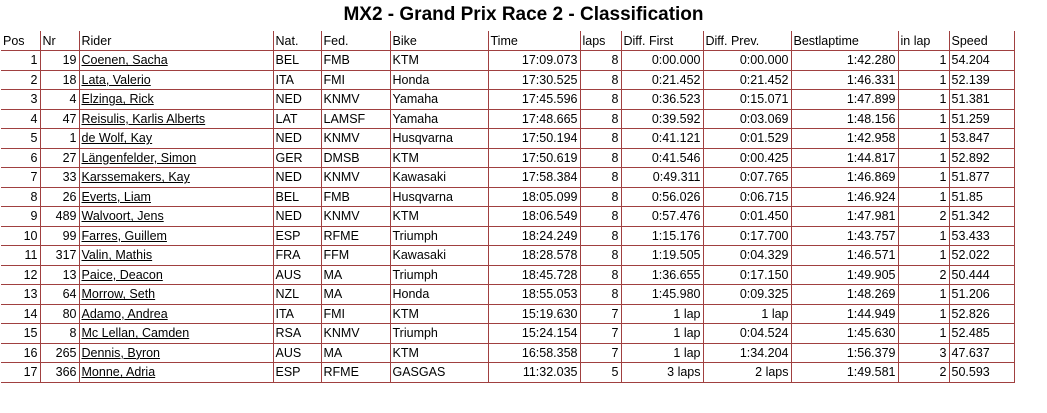 This screenshot has height=413, width=1047. Describe the element at coordinates (117, 255) in the screenshot. I see `rider-link: Valin, Mathis` at that location.